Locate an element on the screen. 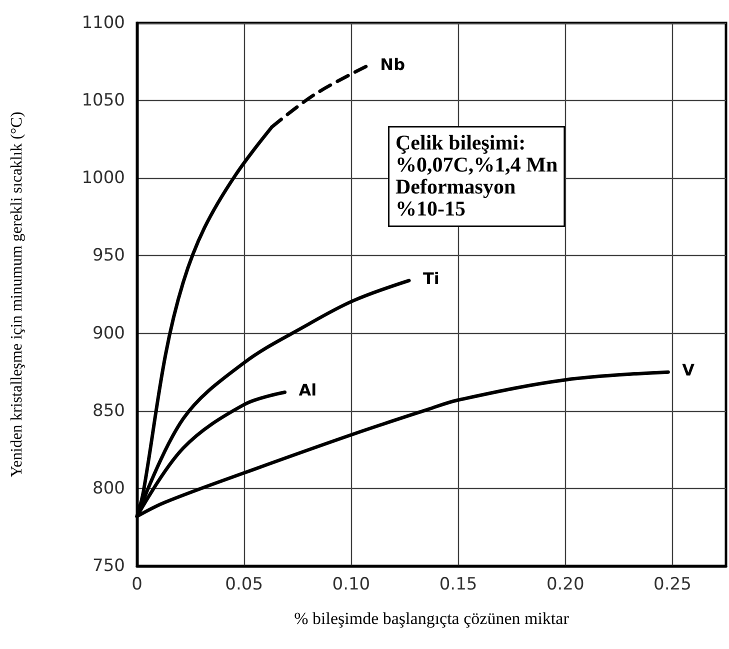  y-tick-label: 1100 is located at coordinates (103, 23).